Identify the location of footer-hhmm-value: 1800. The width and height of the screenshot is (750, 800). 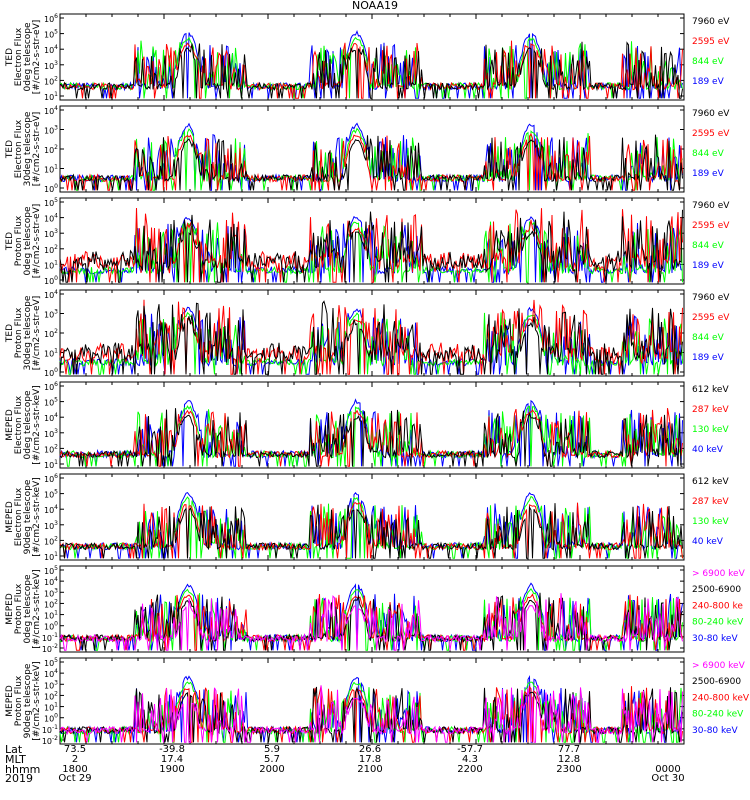
(75, 769).